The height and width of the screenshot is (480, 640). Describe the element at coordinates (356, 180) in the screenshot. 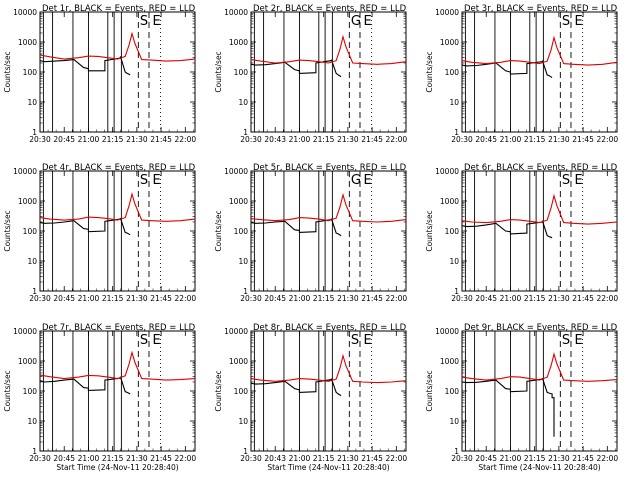

I see `marker-label: G` at that location.